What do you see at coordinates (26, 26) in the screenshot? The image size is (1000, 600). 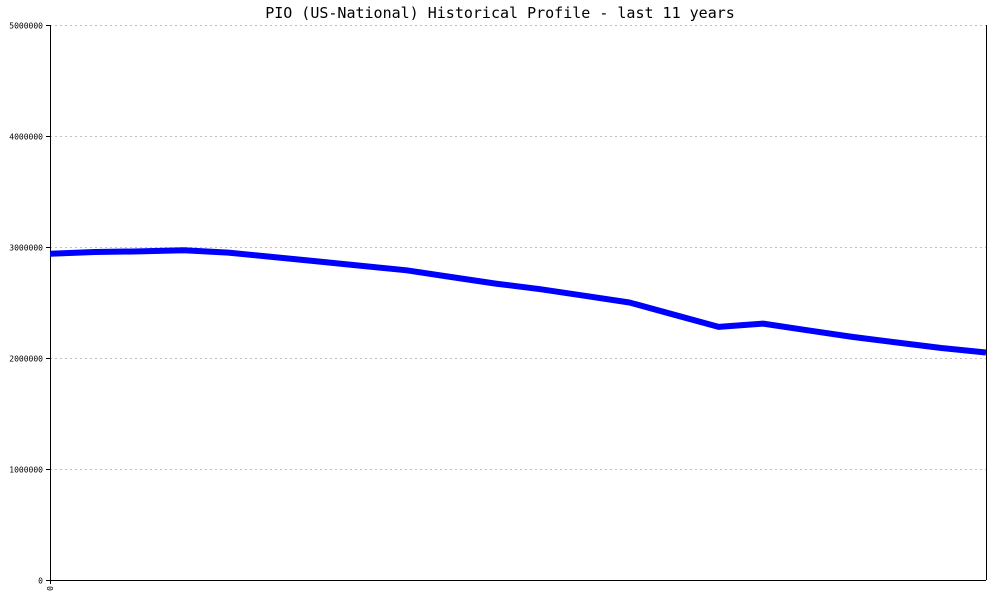 I see `y-tick-label: 5000000` at bounding box center [26, 26].